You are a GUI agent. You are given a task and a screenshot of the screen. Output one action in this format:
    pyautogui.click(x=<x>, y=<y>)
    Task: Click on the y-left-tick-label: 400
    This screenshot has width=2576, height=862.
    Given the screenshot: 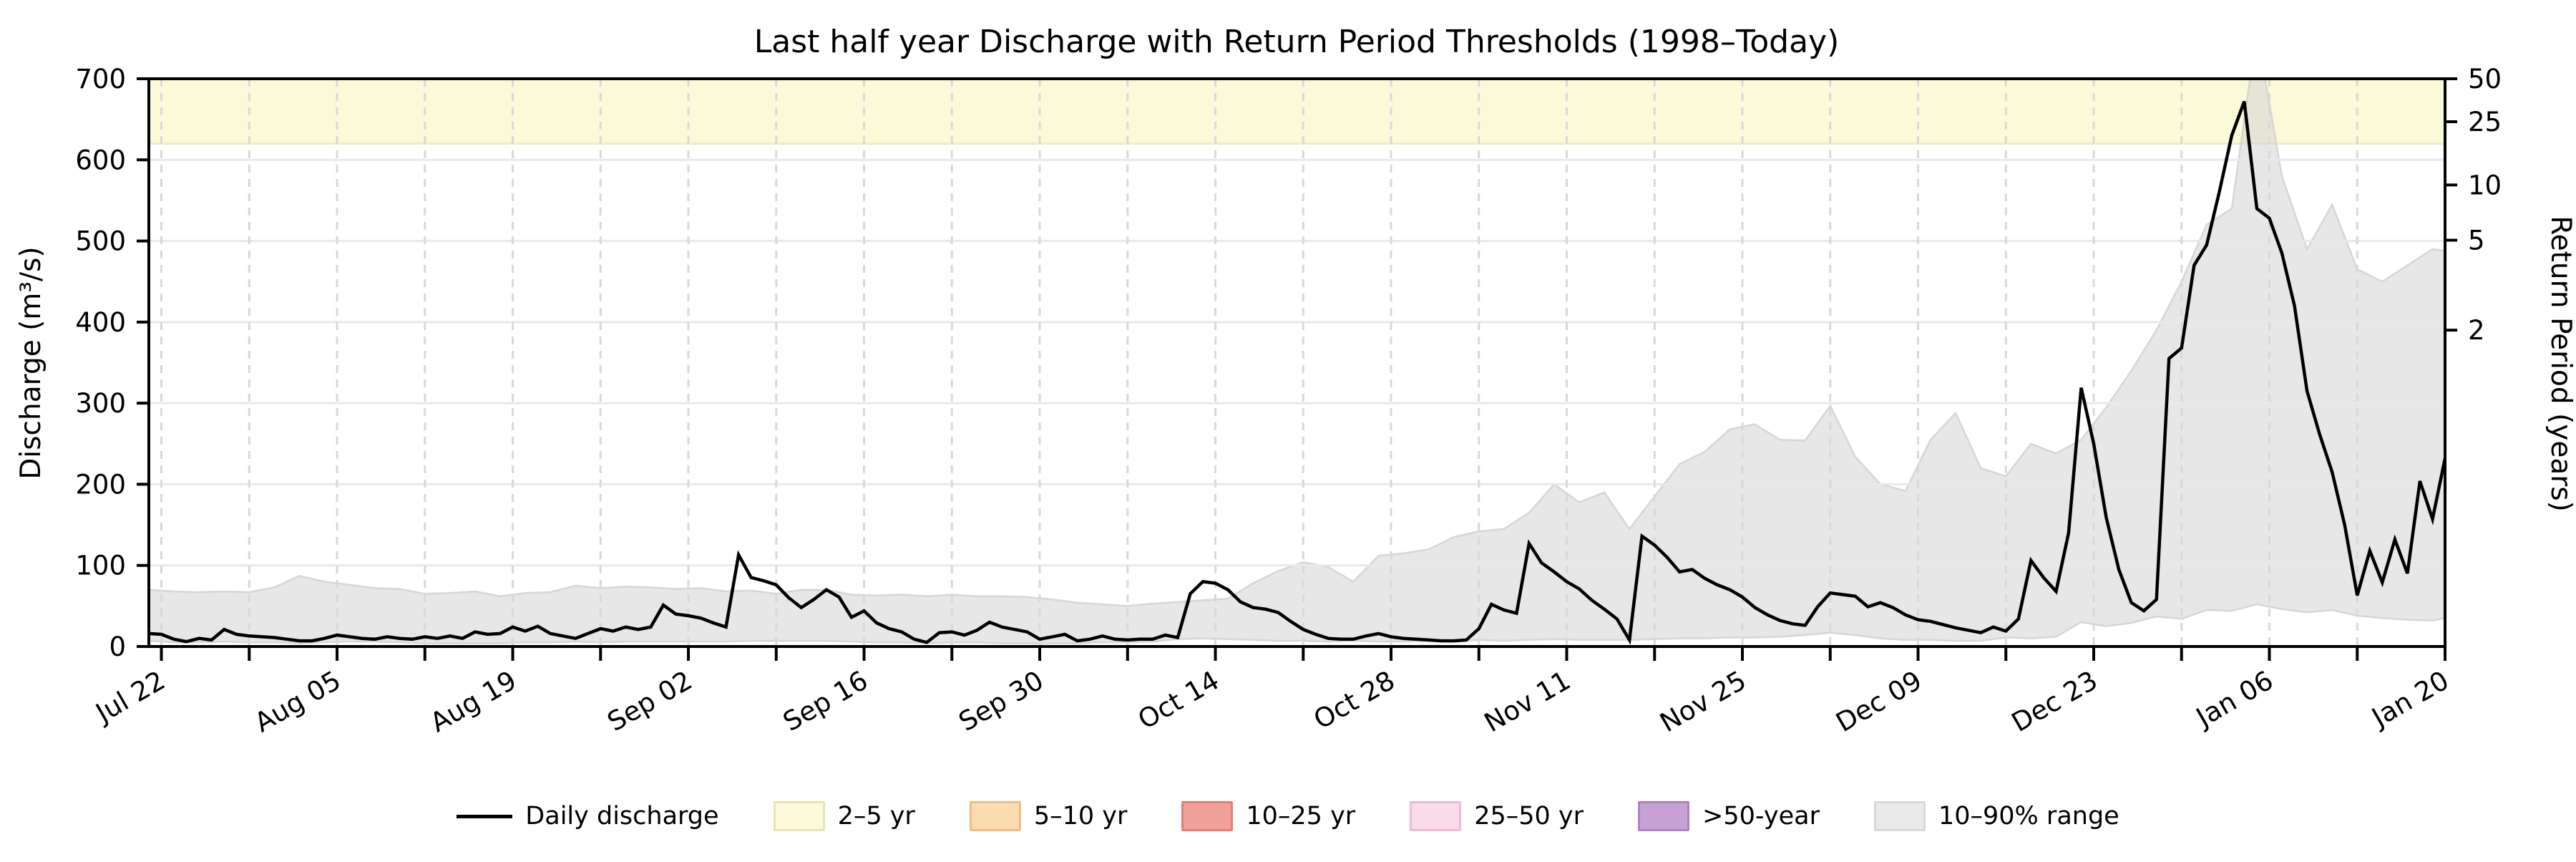 What is the action you would take?
    pyautogui.click(x=100, y=322)
    